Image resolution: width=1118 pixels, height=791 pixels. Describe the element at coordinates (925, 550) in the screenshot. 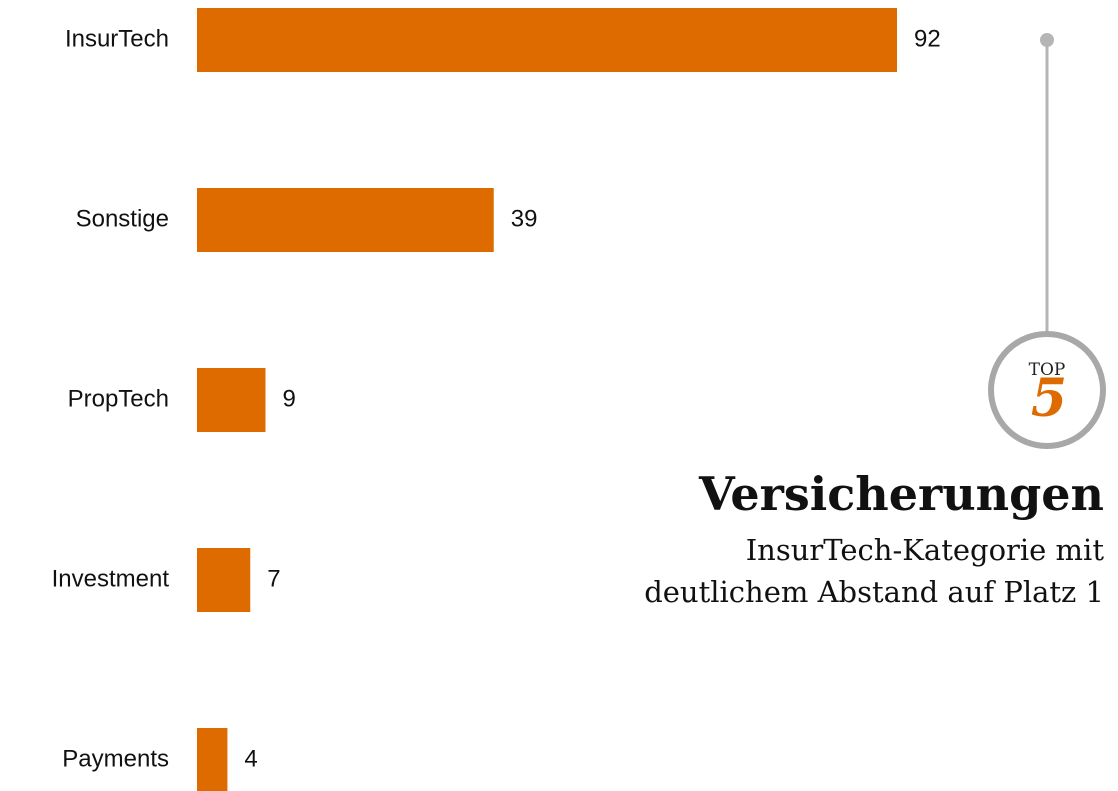

I see `annotation-subtitle: InsurTech-Kategorie mit` at that location.